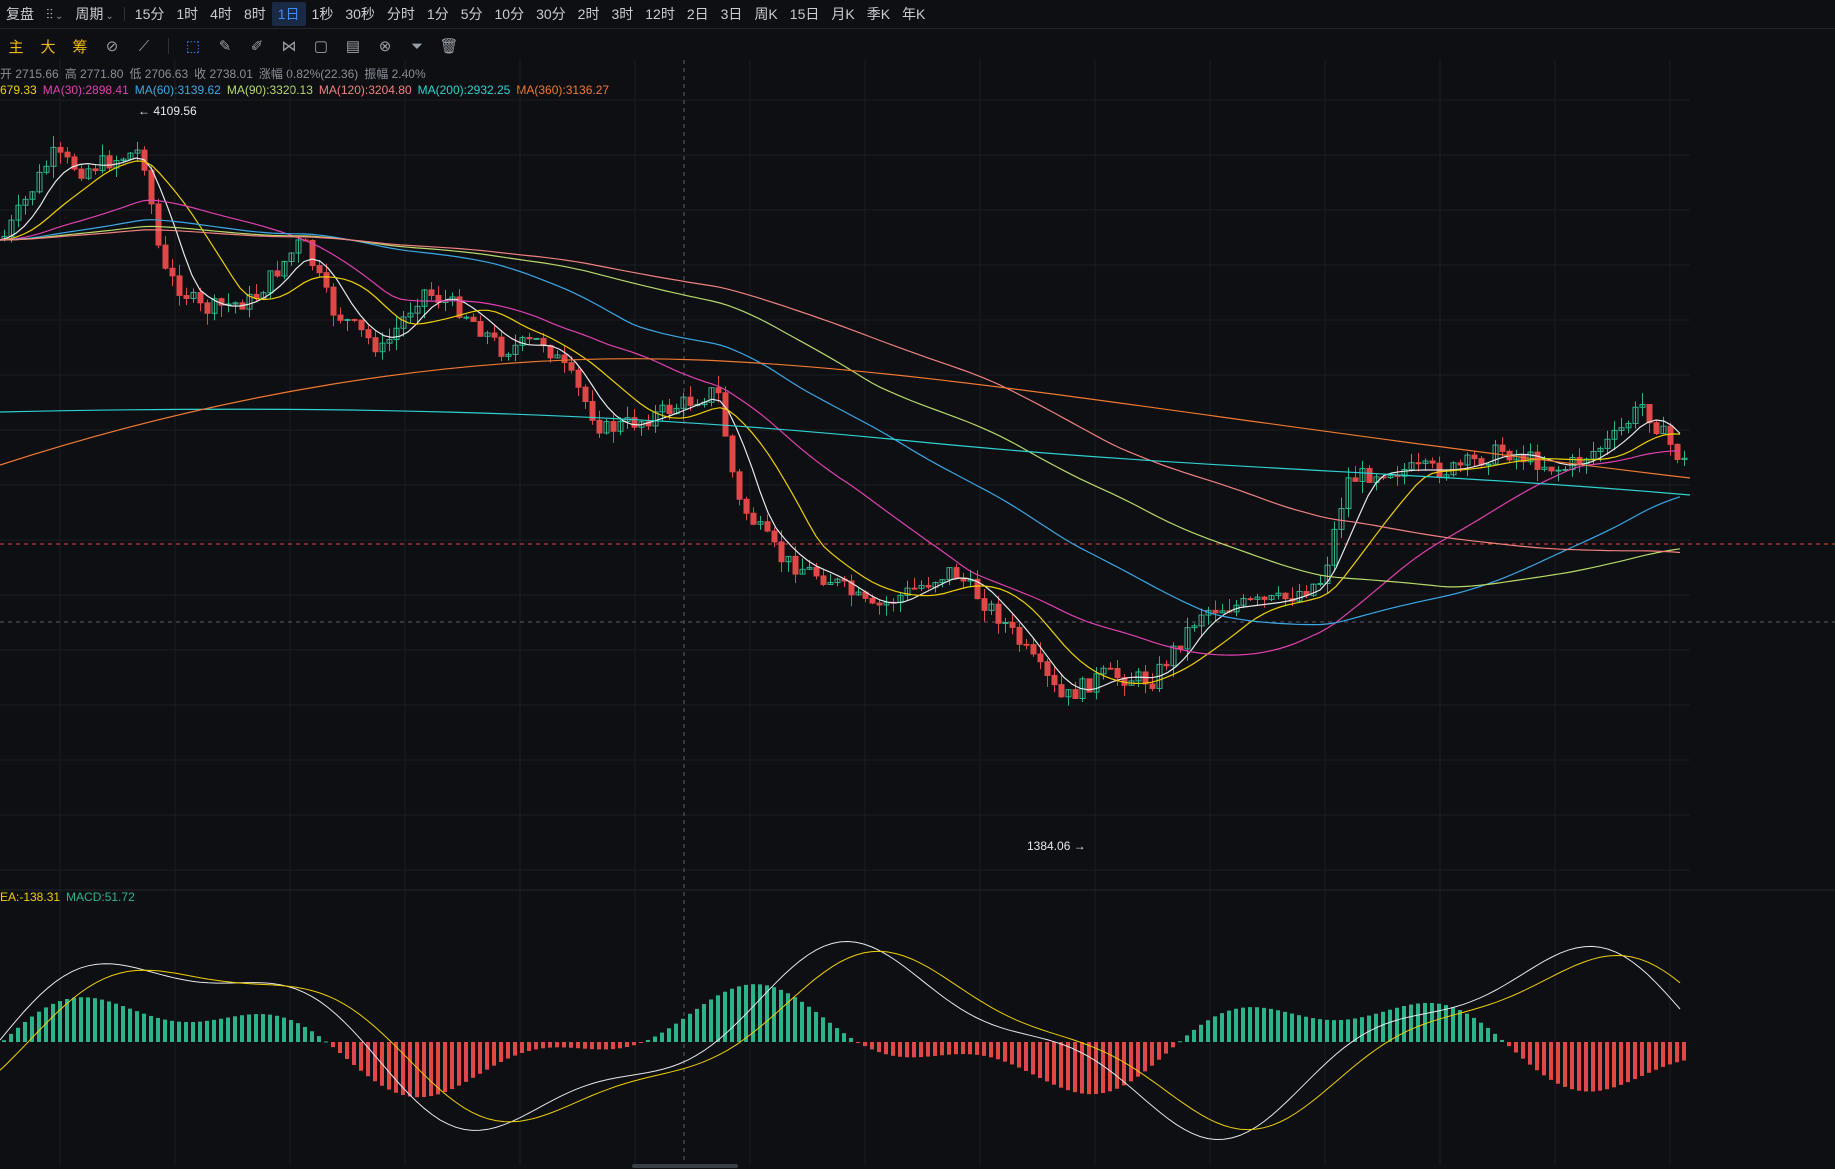 The width and height of the screenshot is (1835, 1169). I want to click on pattern-icon: ⋈, so click(289, 46).